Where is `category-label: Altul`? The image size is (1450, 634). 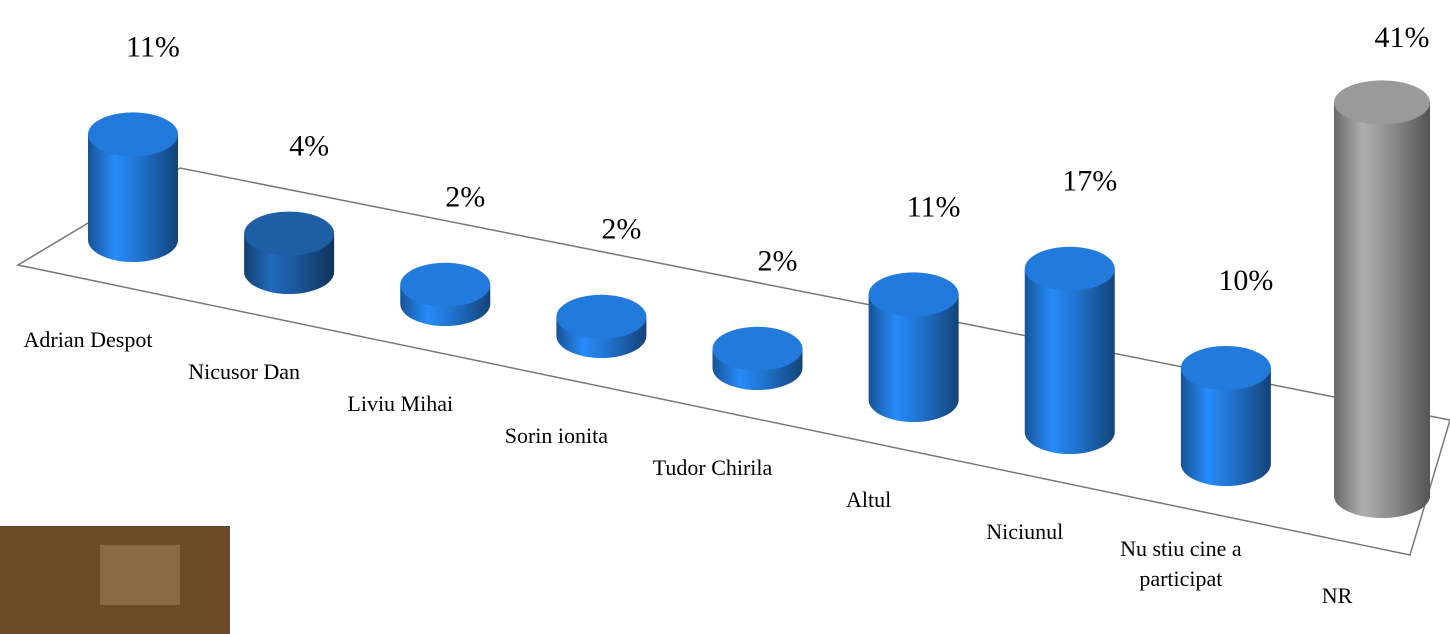 category-label: Altul is located at coordinates (869, 499).